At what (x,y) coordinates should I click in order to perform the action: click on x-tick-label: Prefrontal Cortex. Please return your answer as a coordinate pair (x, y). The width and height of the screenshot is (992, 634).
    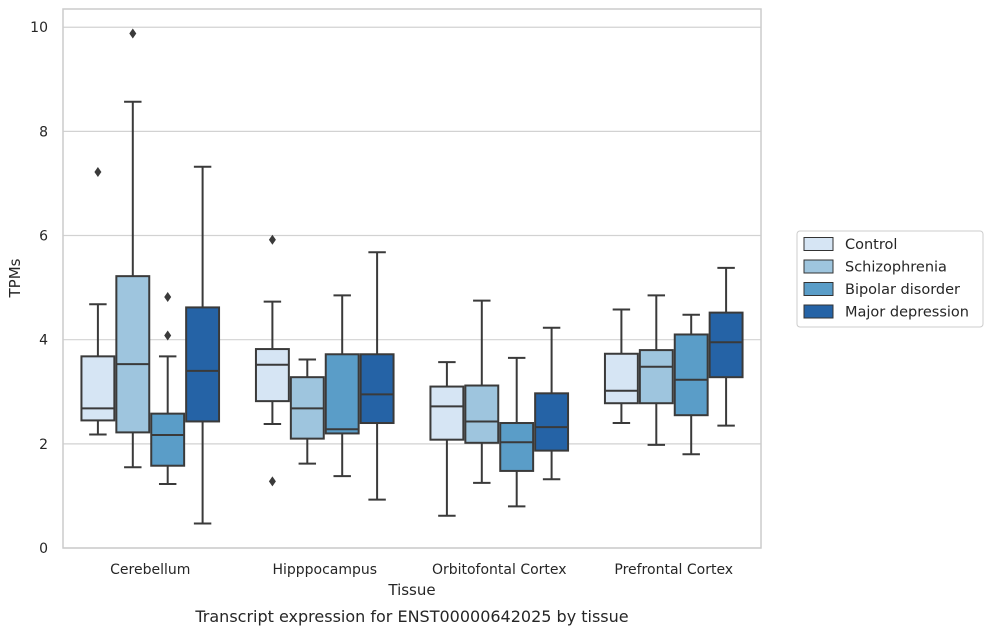
    Looking at the image, I should click on (673, 570).